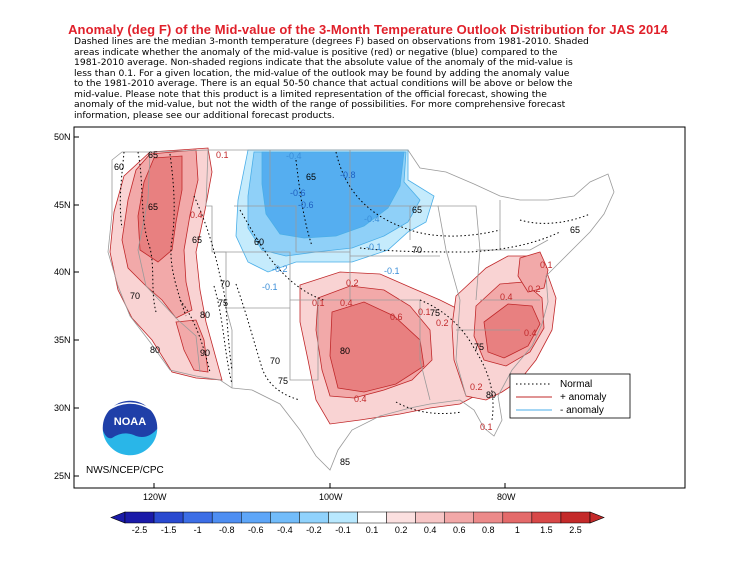 This screenshot has width=732, height=565. What do you see at coordinates (506, 497) in the screenshot?
I see `lon-label: 80W` at bounding box center [506, 497].